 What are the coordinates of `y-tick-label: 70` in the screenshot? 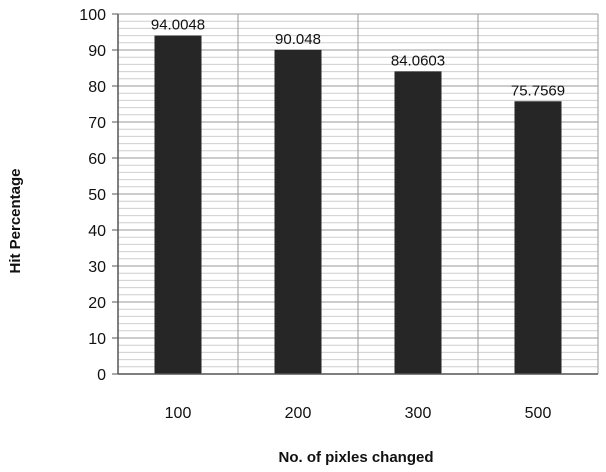 It's located at (97, 123).